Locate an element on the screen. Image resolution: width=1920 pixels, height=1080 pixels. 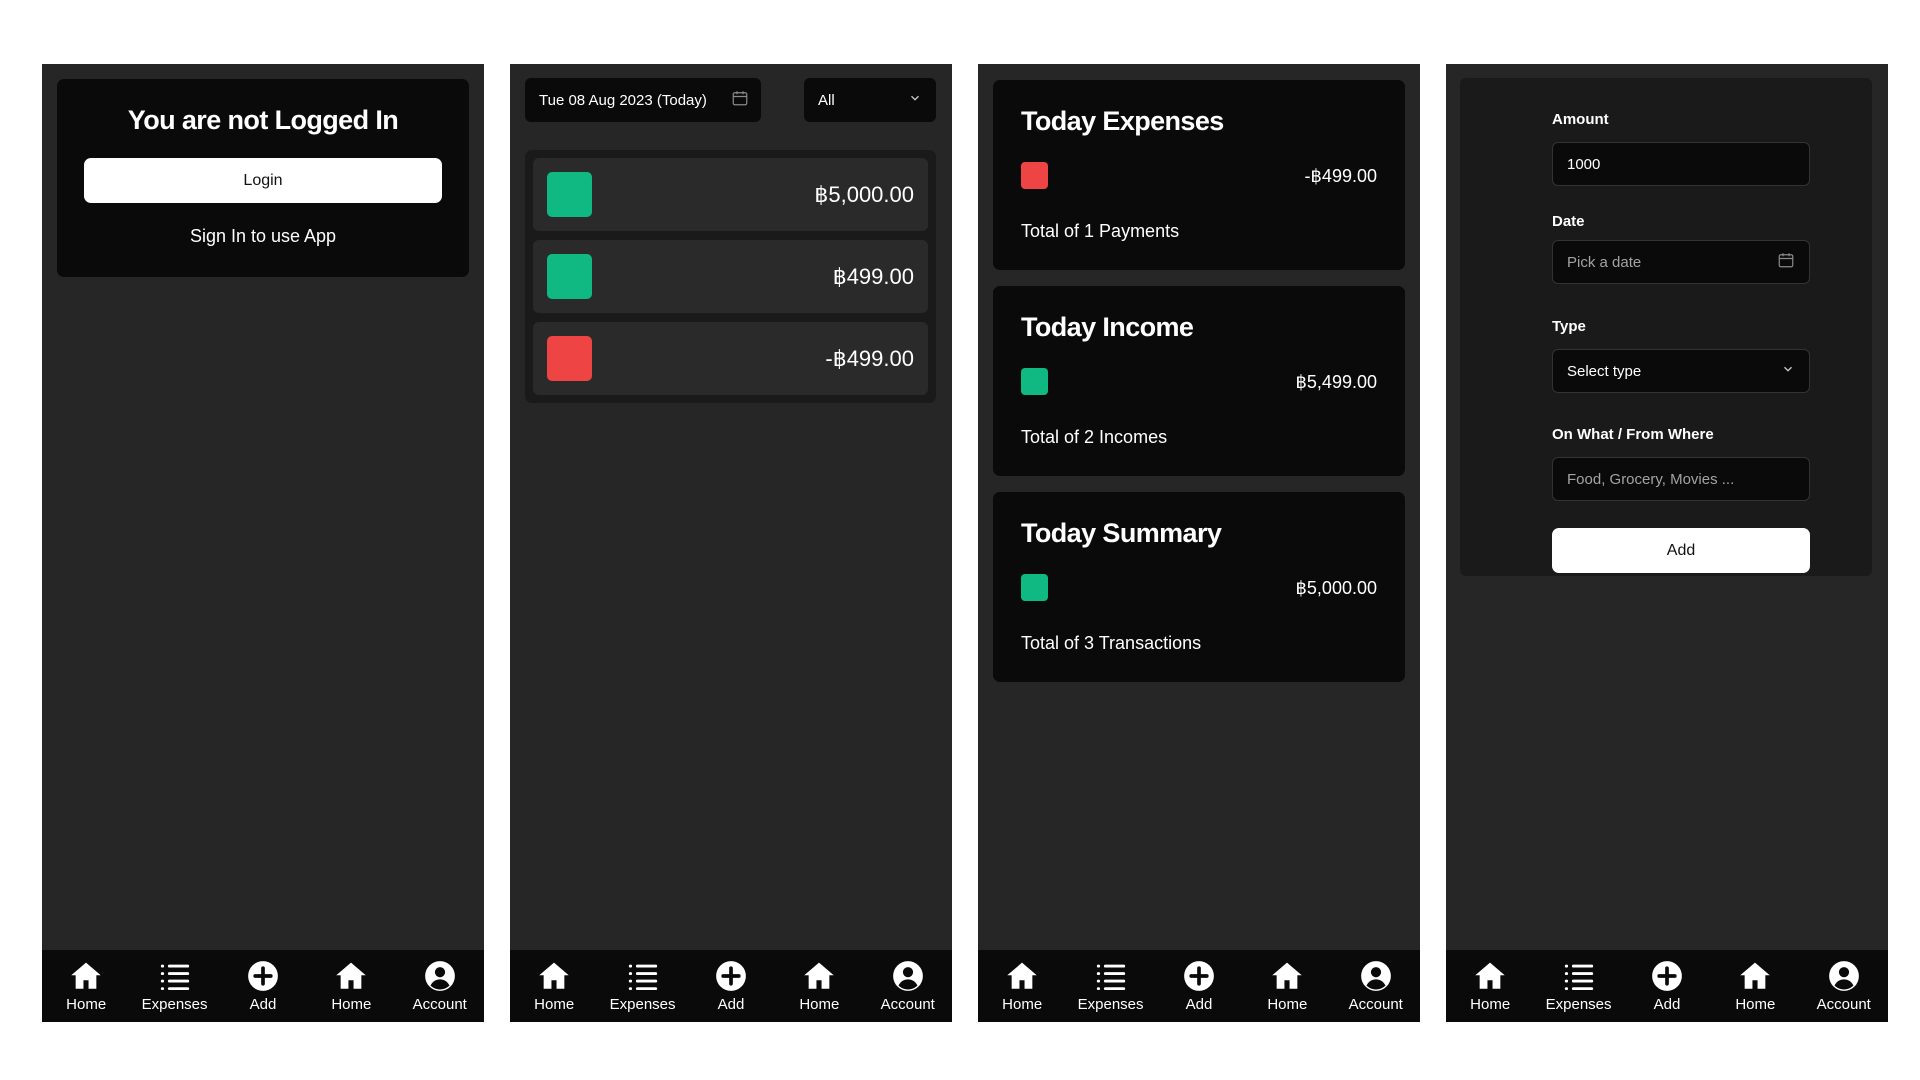
type-filter-select: All is located at coordinates (870, 100).